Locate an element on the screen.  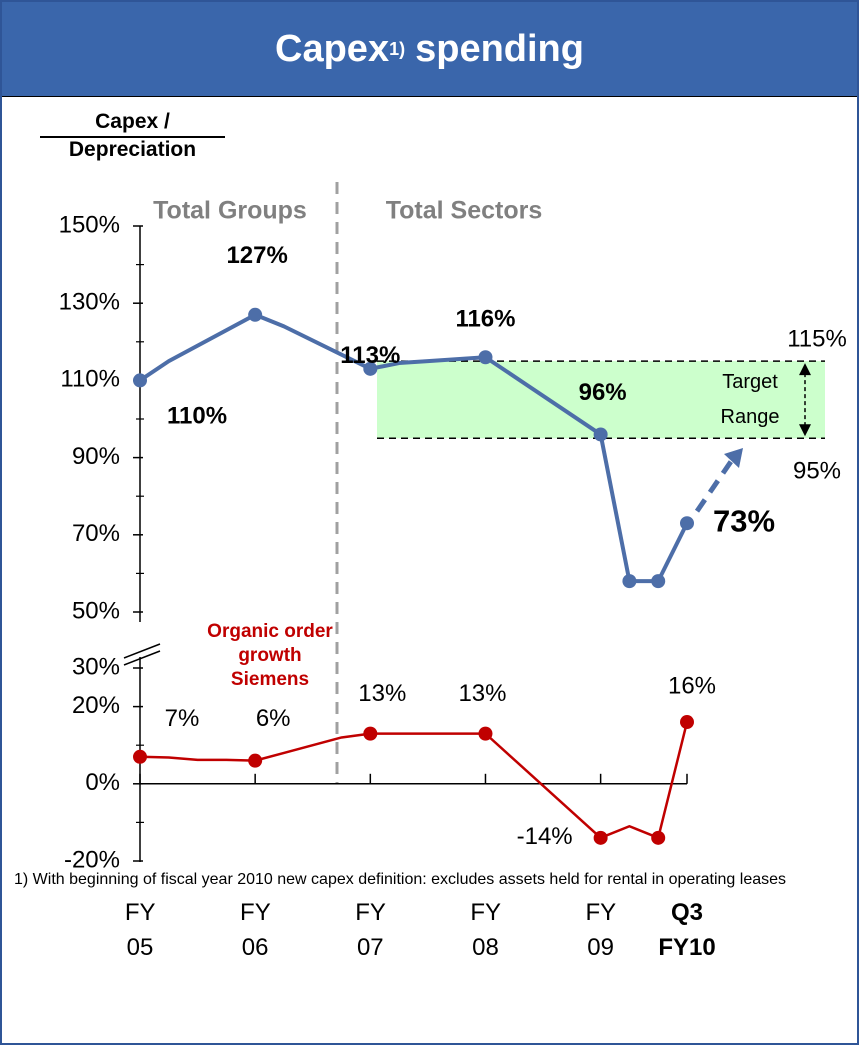
title-suffix: spending is located at coordinates (499, 48).